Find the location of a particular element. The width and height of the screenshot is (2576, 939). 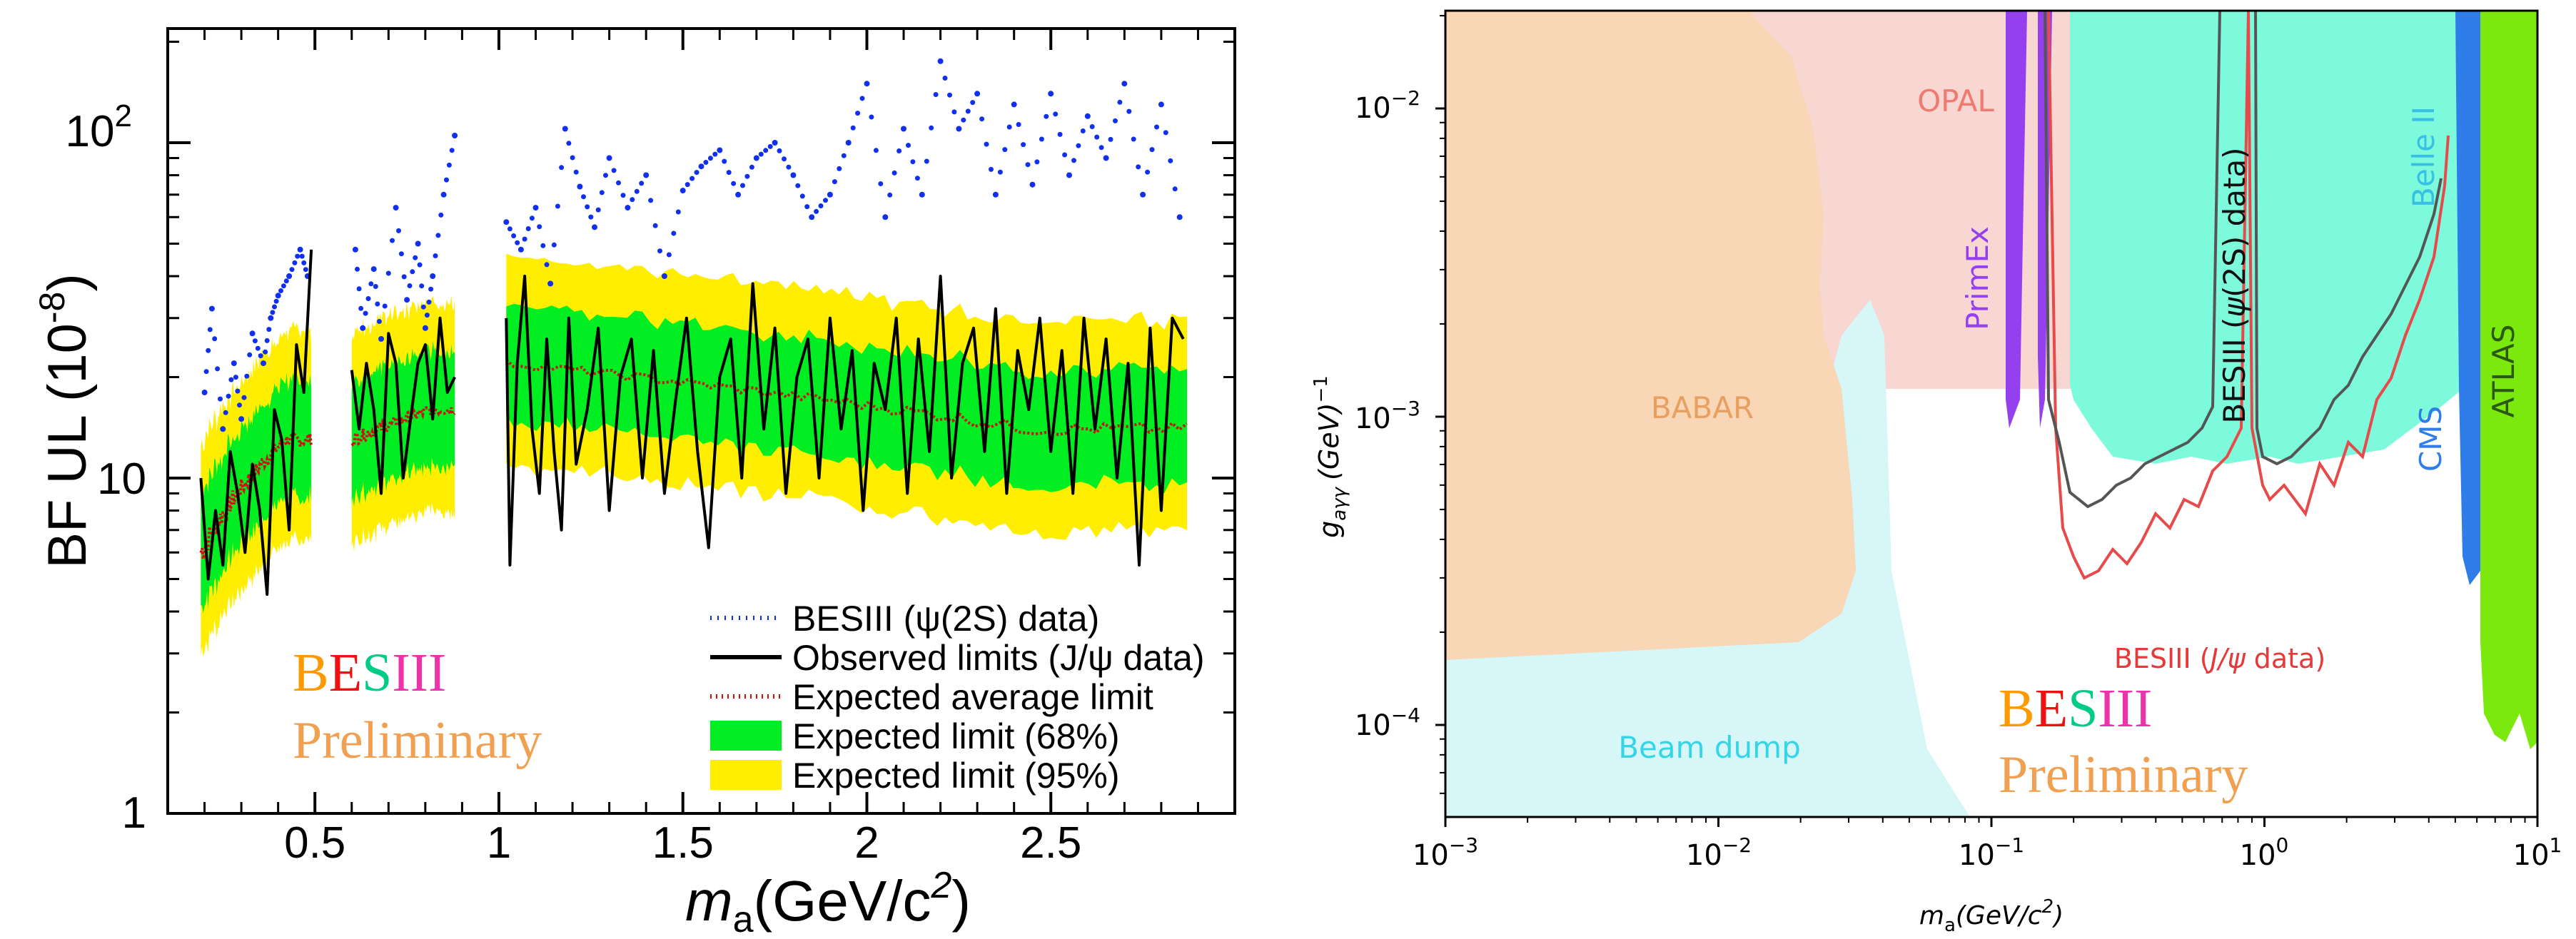

right-y-tick-1e-2: 10⁻² is located at coordinates (1387, 105).